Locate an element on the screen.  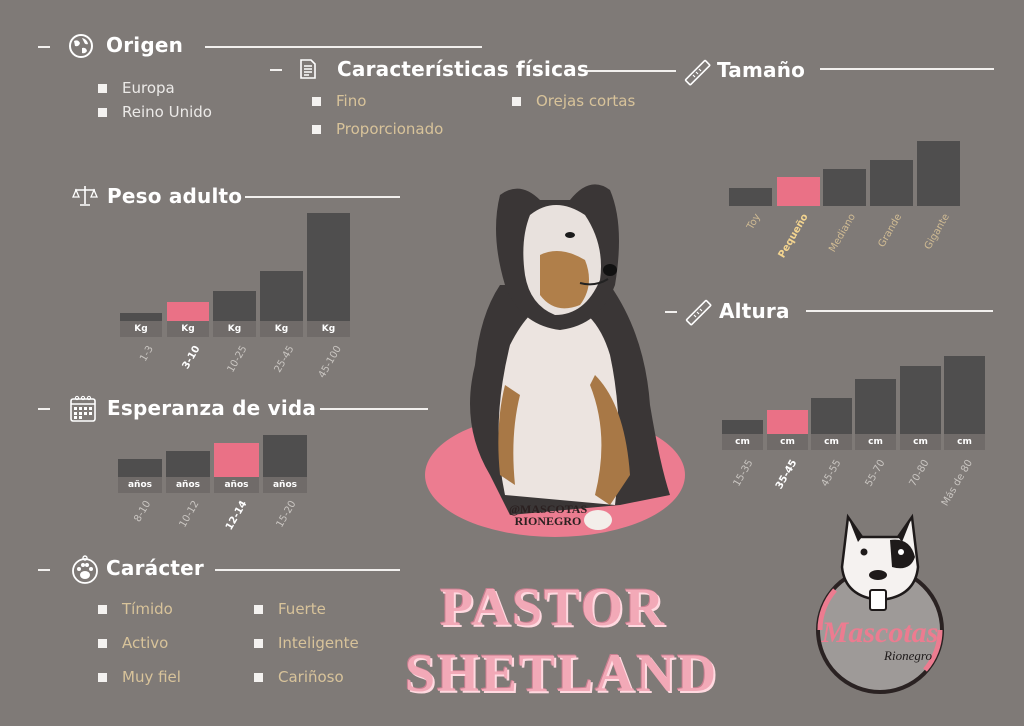
list-item: Fuerte is located at coordinates (290, 609).